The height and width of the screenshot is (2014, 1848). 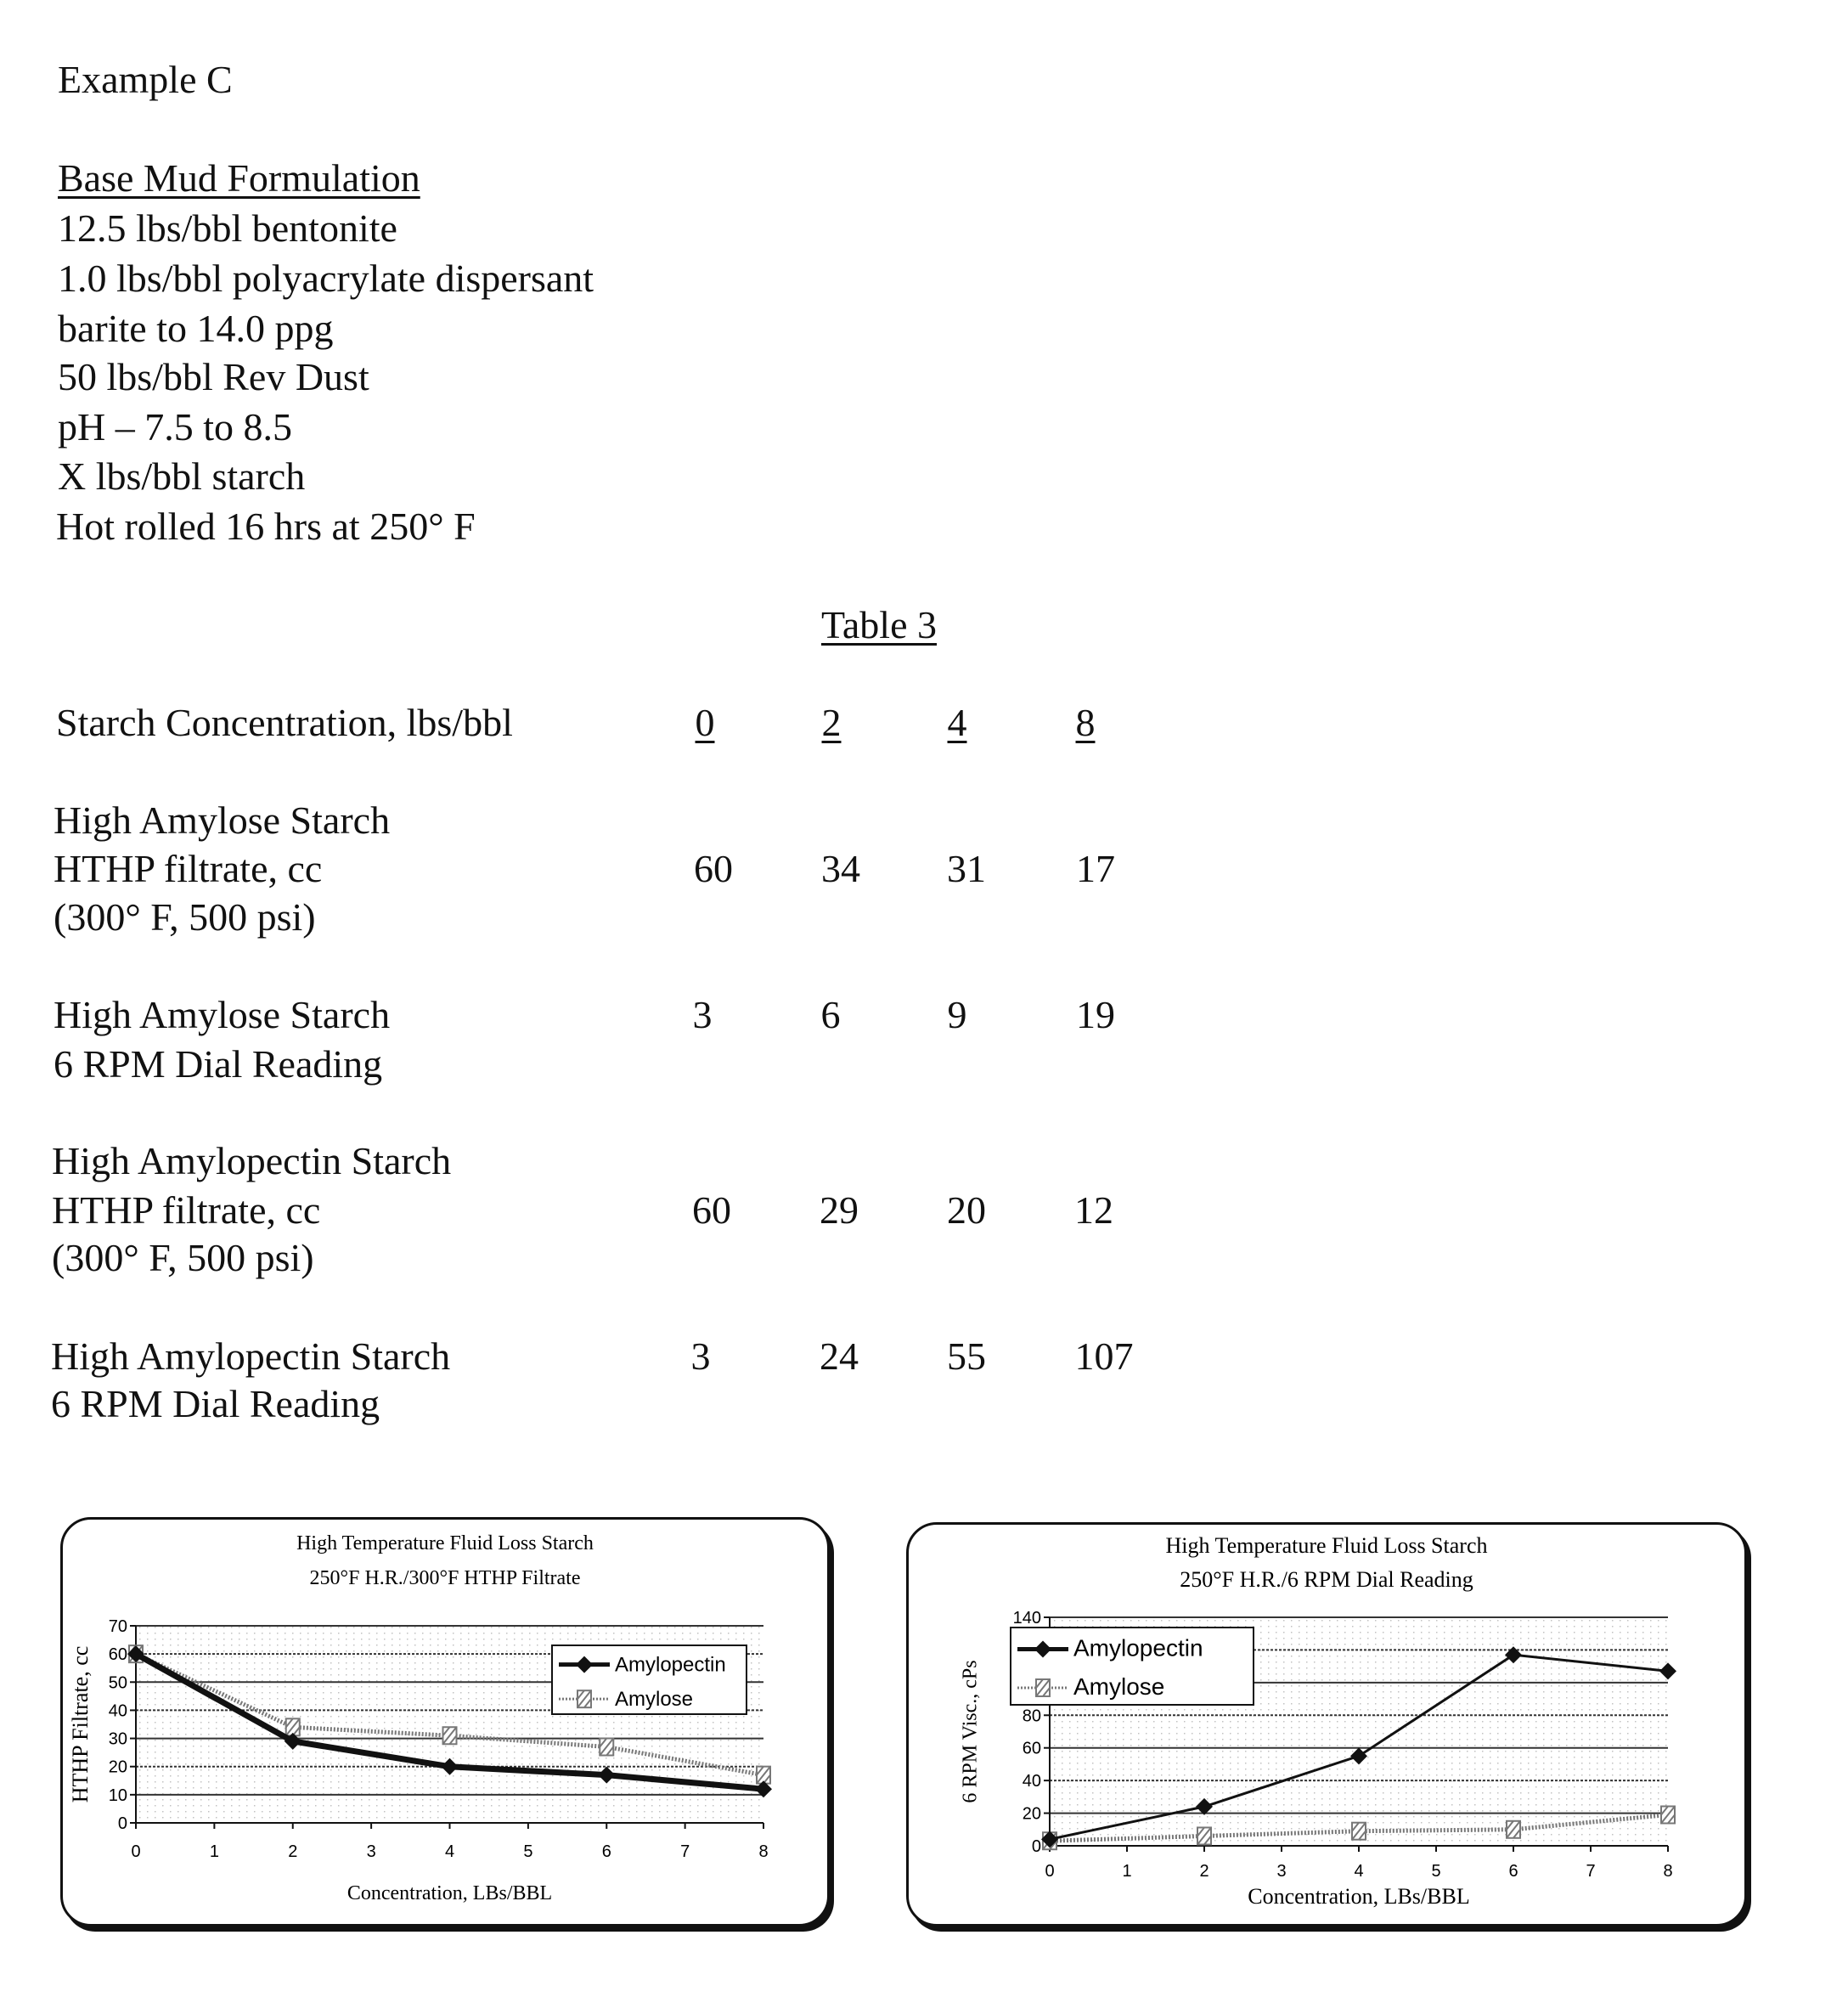 I want to click on column-header: 2, so click(x=831, y=723).